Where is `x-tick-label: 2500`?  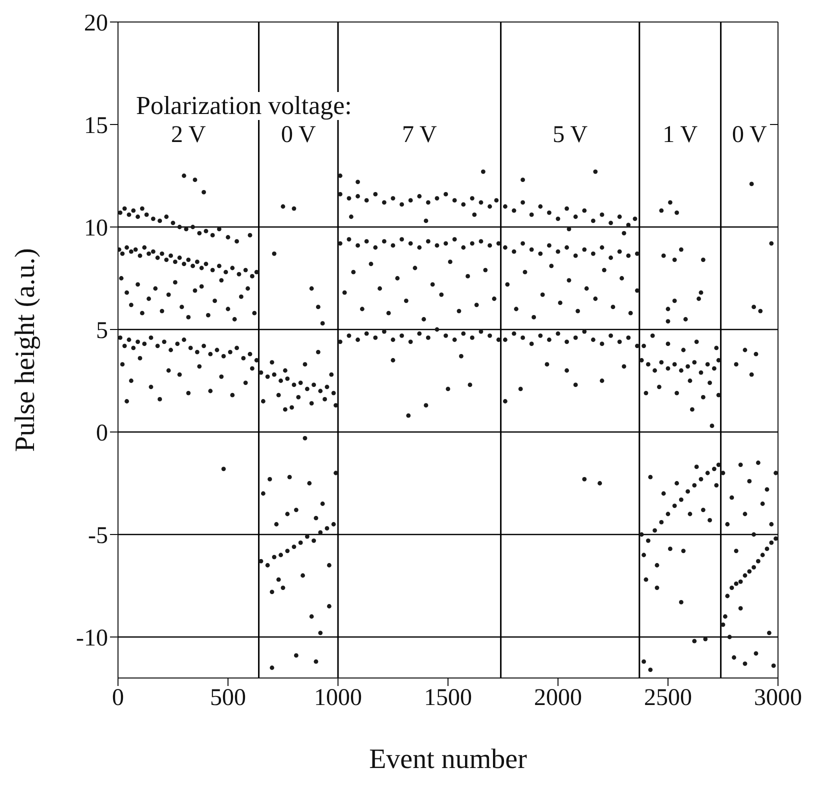
x-tick-label: 2500 is located at coordinates (668, 698).